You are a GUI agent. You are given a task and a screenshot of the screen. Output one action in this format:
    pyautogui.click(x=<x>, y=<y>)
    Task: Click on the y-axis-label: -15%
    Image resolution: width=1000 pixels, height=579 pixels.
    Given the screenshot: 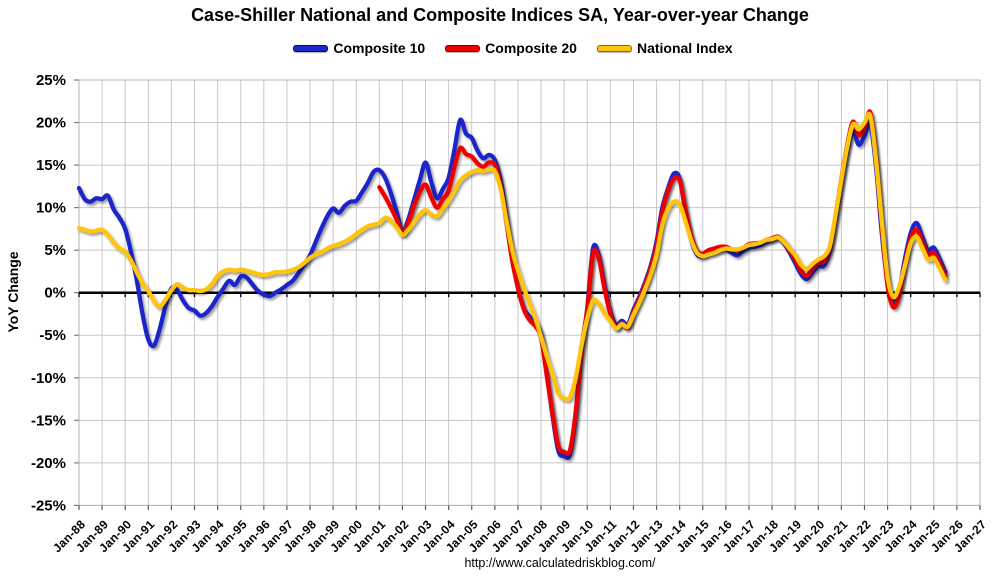 What is the action you would take?
    pyautogui.click(x=48, y=420)
    